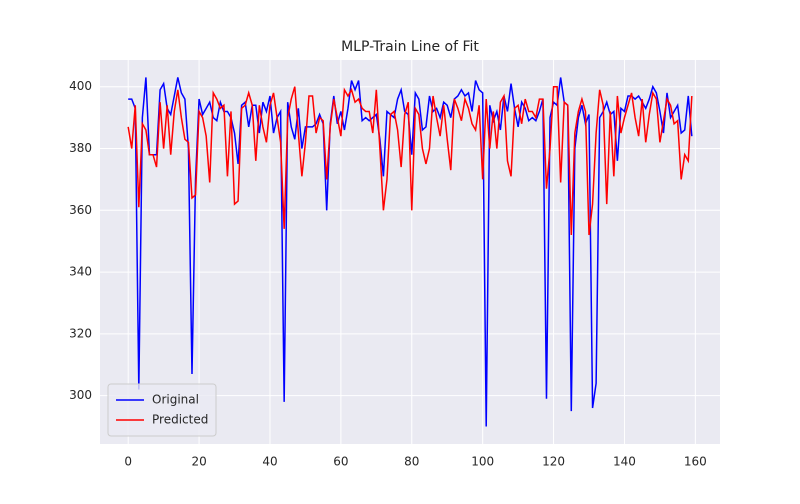  I want to click on x-tick-label: 160, so click(695, 462).